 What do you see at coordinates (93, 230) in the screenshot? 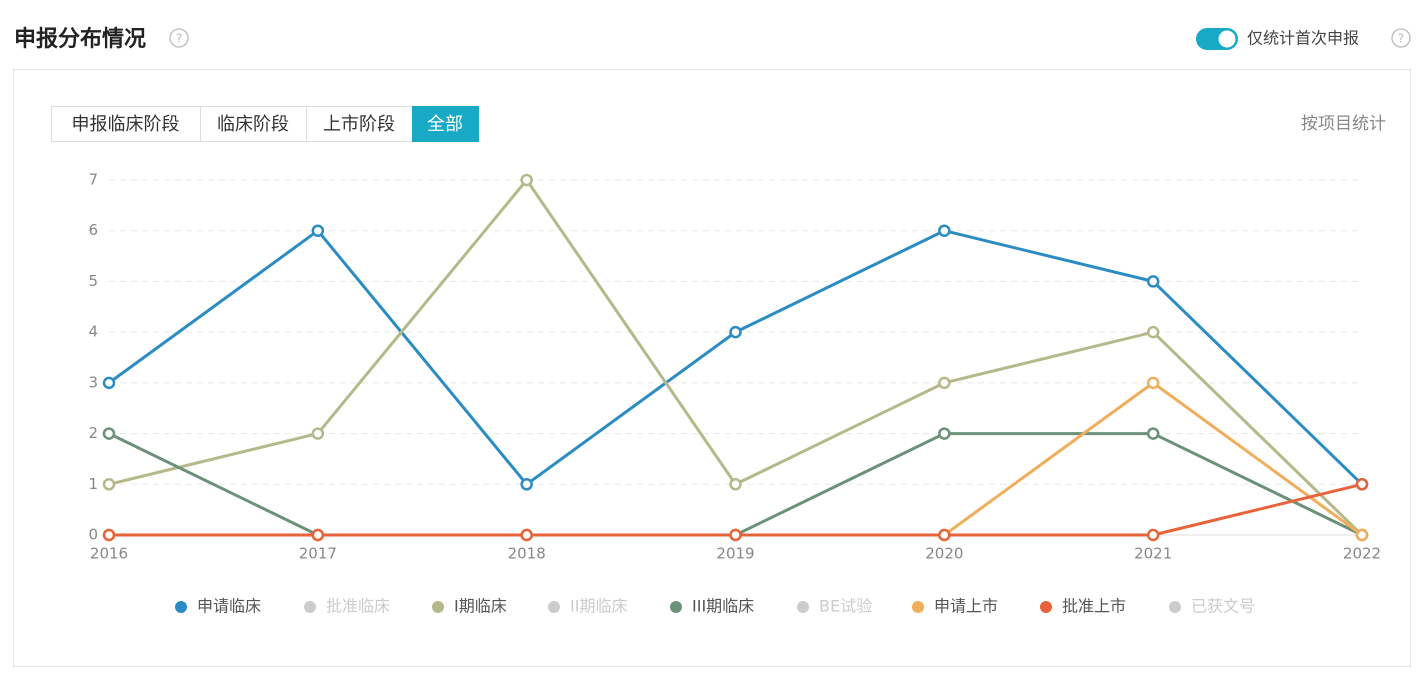
I see `y-tick-label: 6` at bounding box center [93, 230].